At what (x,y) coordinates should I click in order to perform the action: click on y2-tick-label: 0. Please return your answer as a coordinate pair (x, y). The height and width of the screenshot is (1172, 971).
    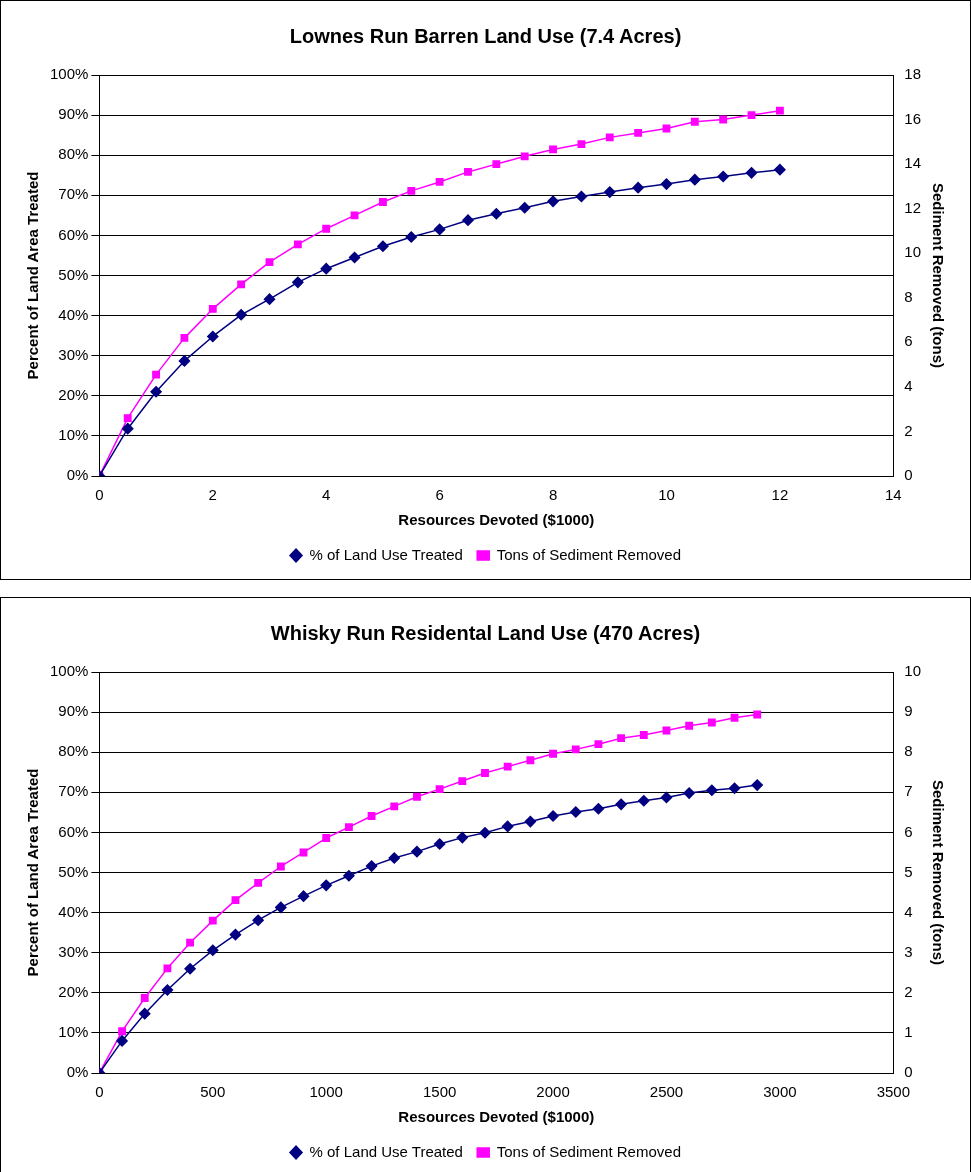
    Looking at the image, I should click on (908, 475).